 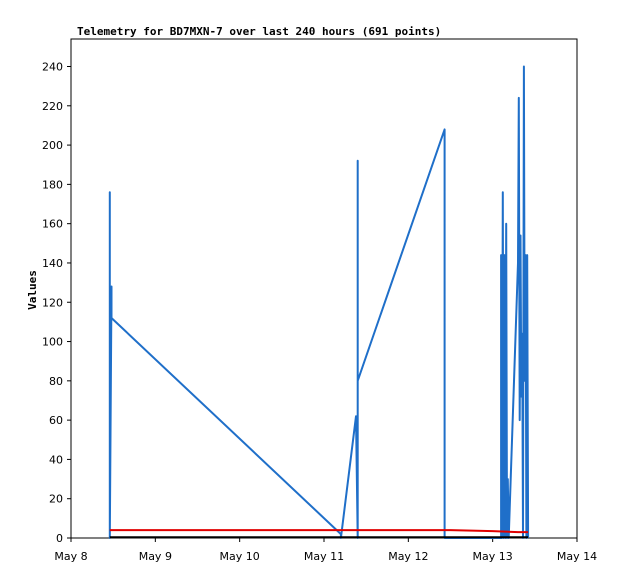 I want to click on x-tick-label: May 14, so click(x=577, y=556).